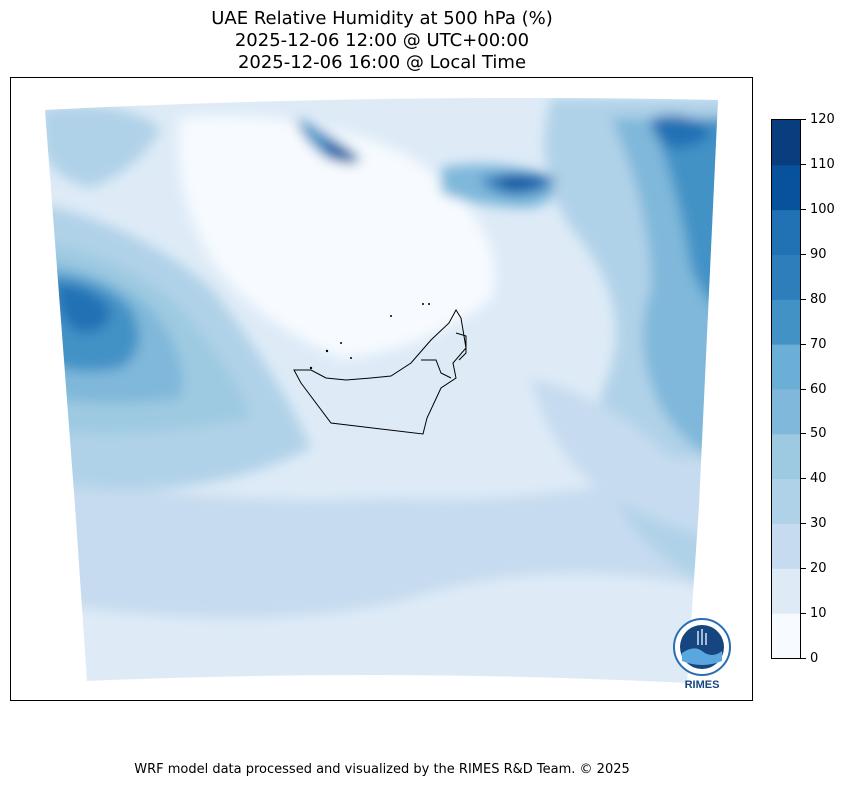 The image size is (844, 788). I want to click on logo-signal, so click(702, 637).